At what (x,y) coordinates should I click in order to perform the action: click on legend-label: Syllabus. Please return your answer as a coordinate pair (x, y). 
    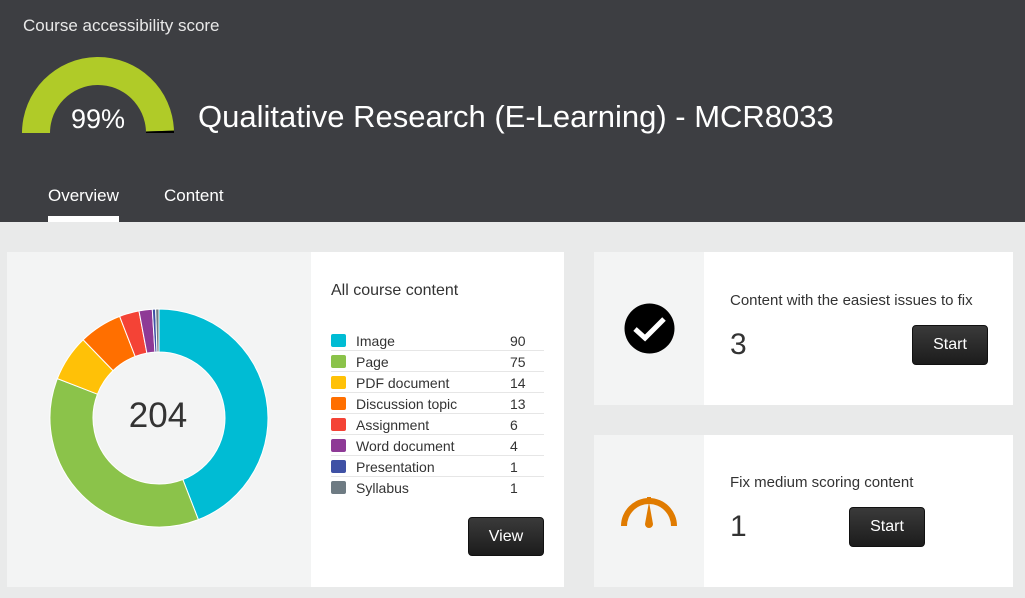
    Looking at the image, I should click on (382, 488).